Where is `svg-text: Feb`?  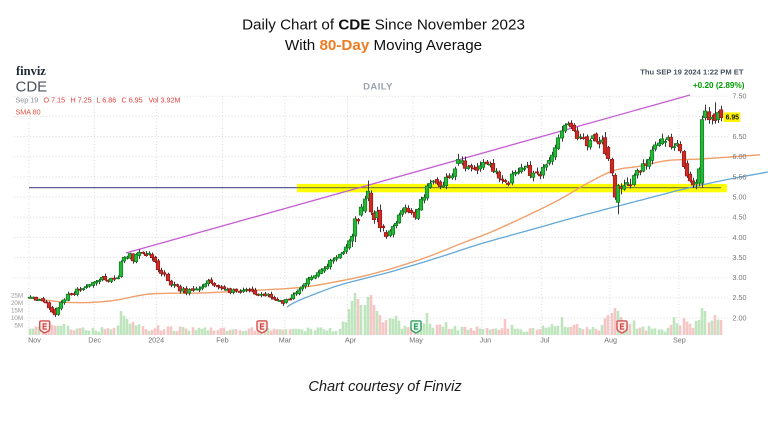
svg-text: Feb is located at coordinates (222, 340).